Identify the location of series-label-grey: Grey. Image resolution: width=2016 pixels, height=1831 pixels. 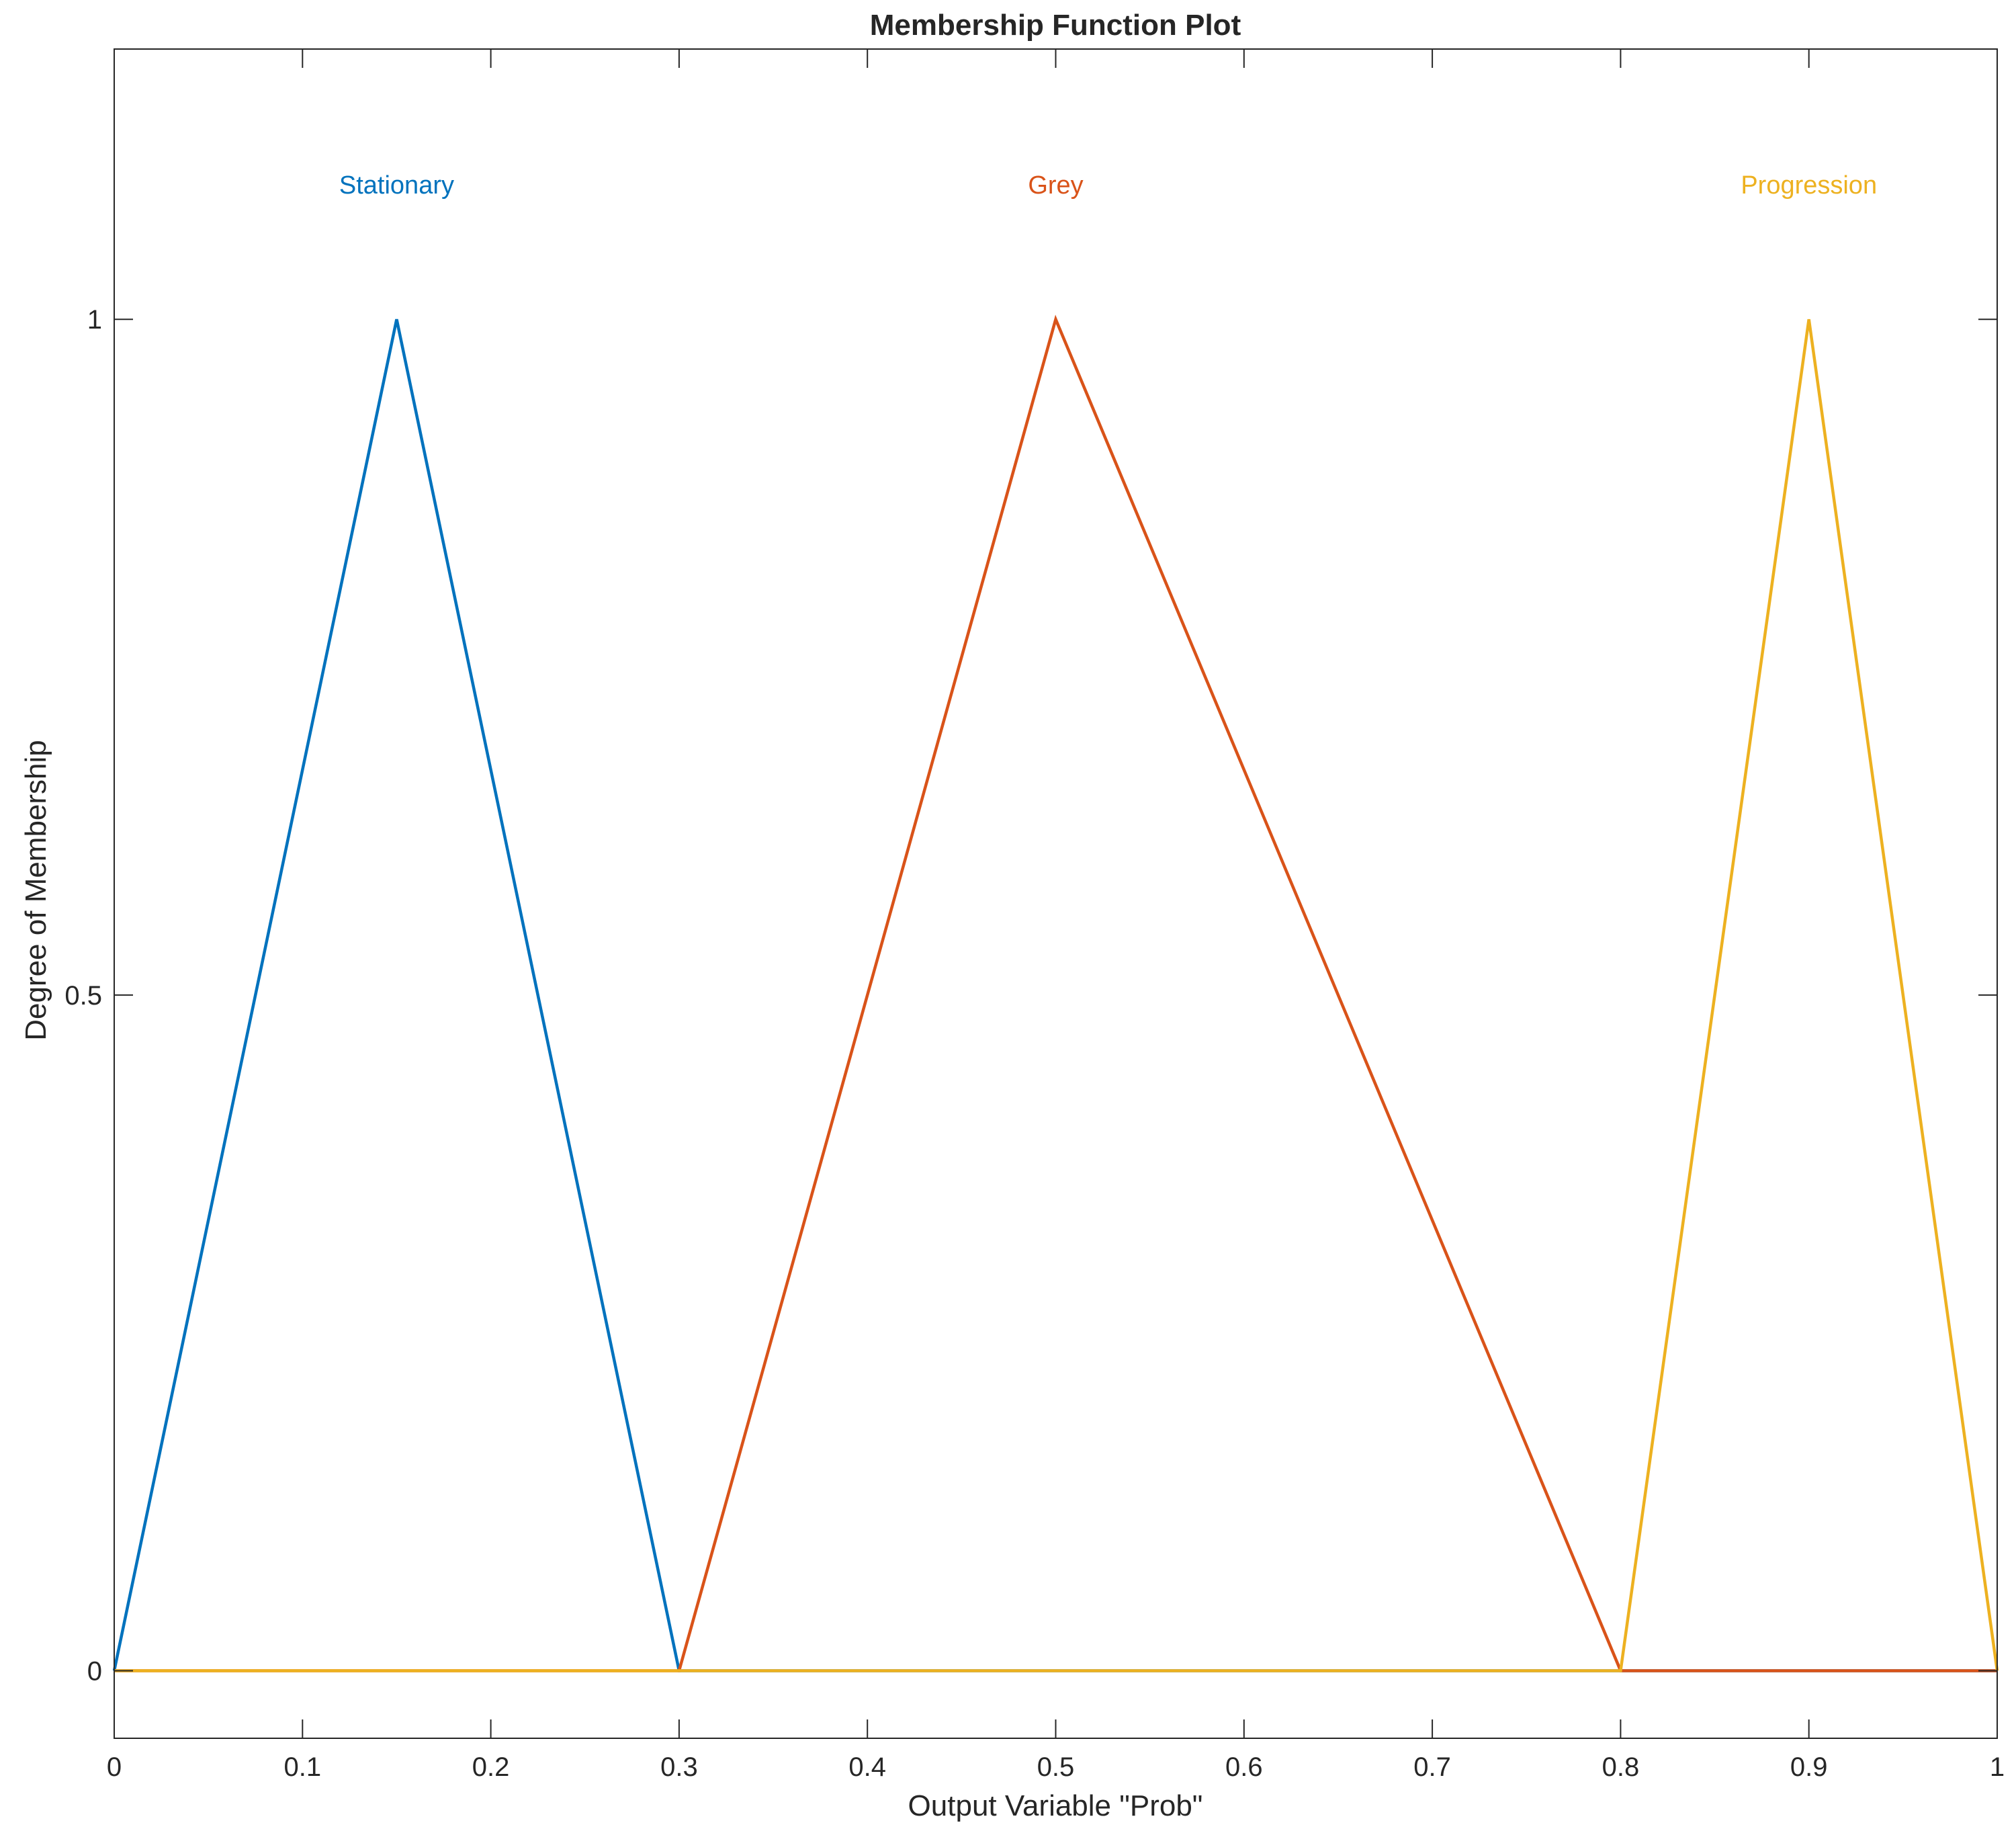
(1055, 185).